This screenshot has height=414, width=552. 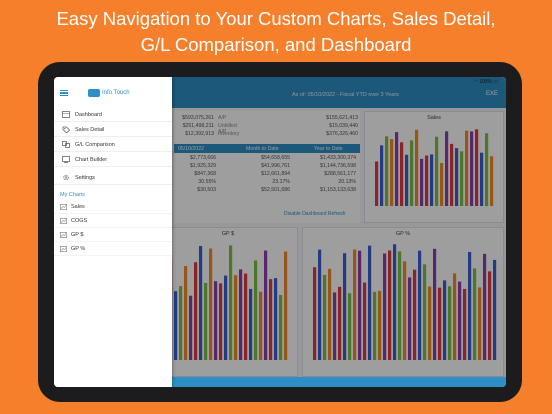 What do you see at coordinates (73, 195) in the screenshot?
I see `my-charts-heading: My Charts` at bounding box center [73, 195].